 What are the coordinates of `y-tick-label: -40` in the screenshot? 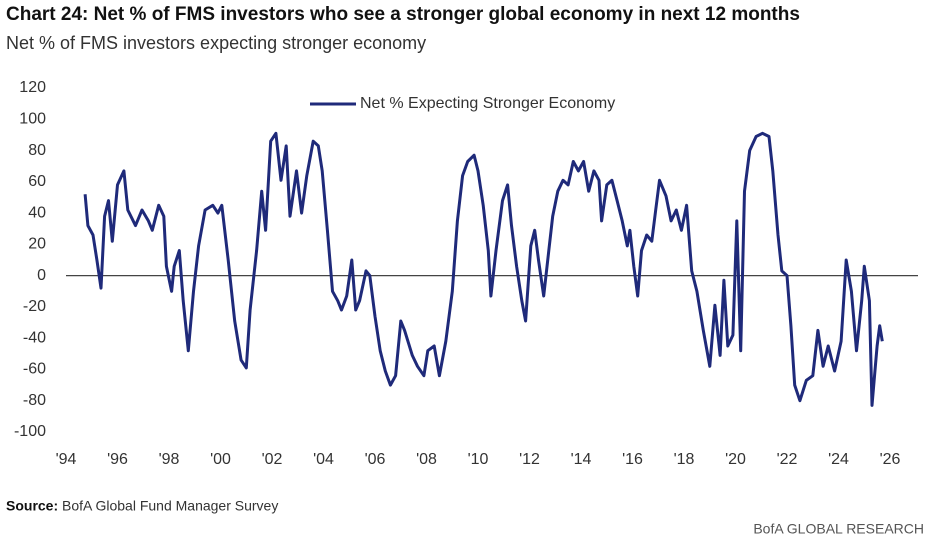 It's located at (34, 337).